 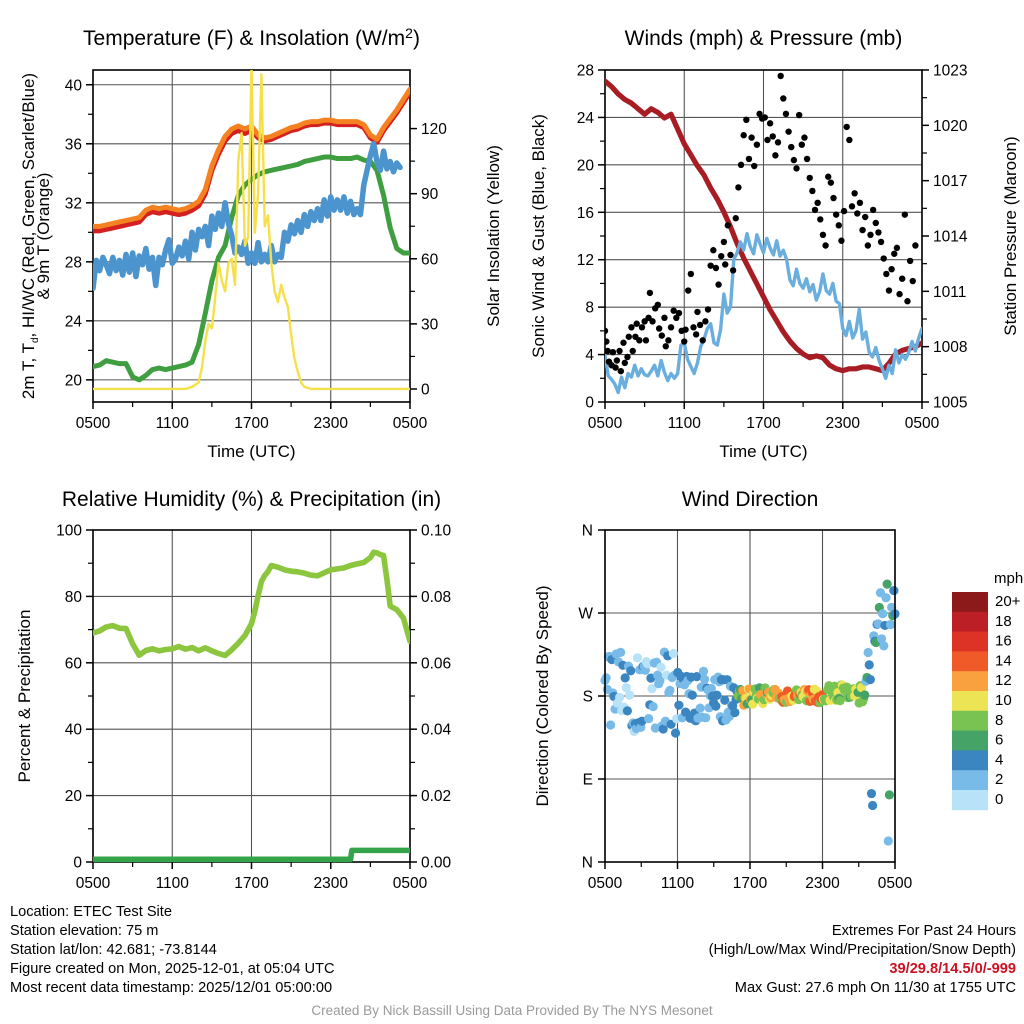 What do you see at coordinates (1003, 700) in the screenshot?
I see `colorbar-tick-label: 10` at bounding box center [1003, 700].